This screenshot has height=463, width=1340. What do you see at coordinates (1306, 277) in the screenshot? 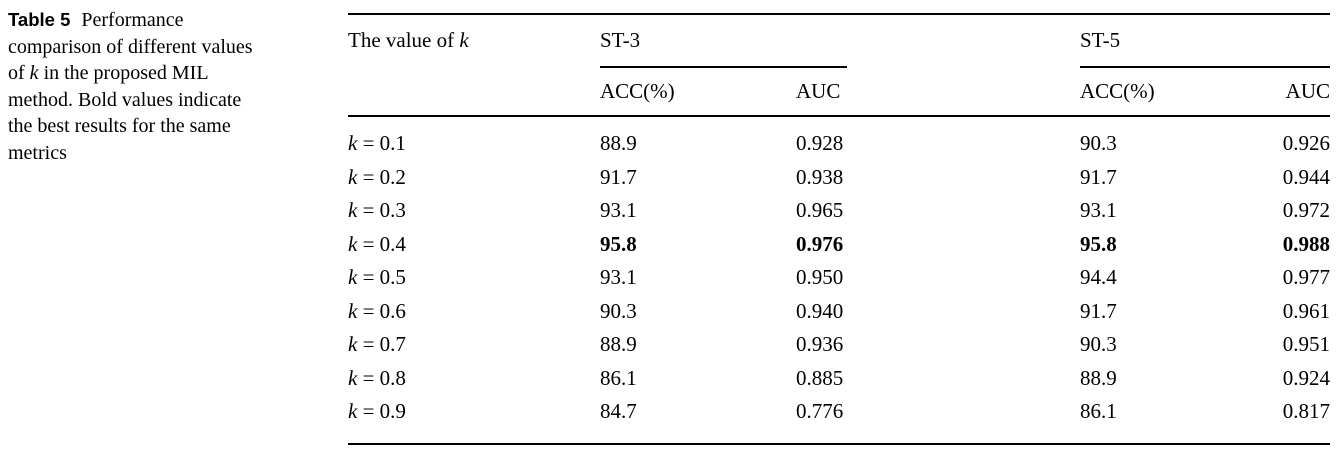
I see `cell-st5-auc: 0.977` at bounding box center [1306, 277].